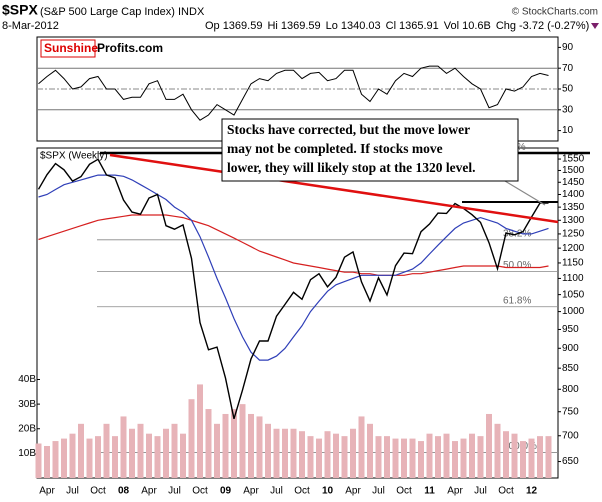 This screenshot has height=502, width=602. Describe the element at coordinates (130, 48) in the screenshot. I see `logo-part2: Profits.com` at that location.